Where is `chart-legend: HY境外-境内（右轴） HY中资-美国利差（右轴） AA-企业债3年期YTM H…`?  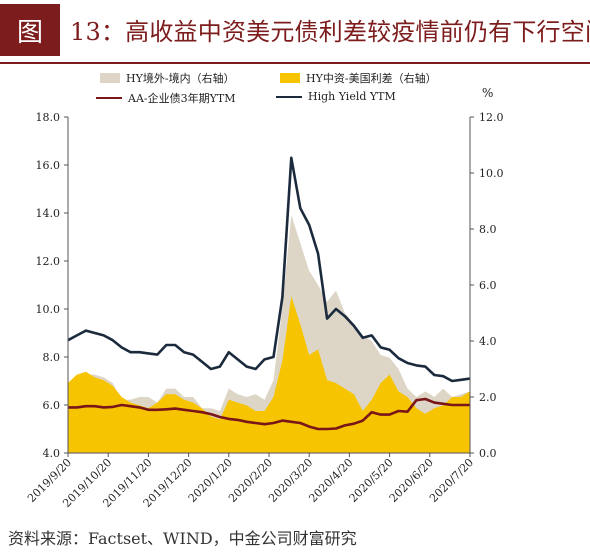 chart-legend: HY境外-境内（右轴） HY中资-美国利差（右轴） AA-企业债3年期YTM H… is located at coordinates (275, 86).